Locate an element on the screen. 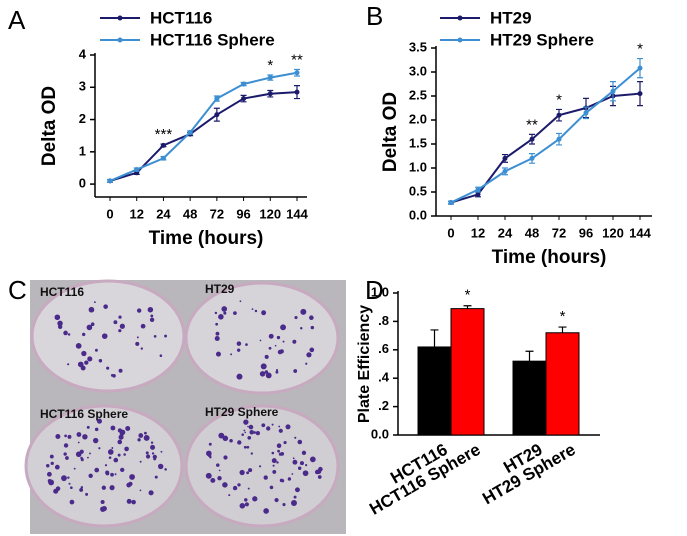 The height and width of the screenshot is (536, 687). y-tick-label: 2 is located at coordinates (82, 118).